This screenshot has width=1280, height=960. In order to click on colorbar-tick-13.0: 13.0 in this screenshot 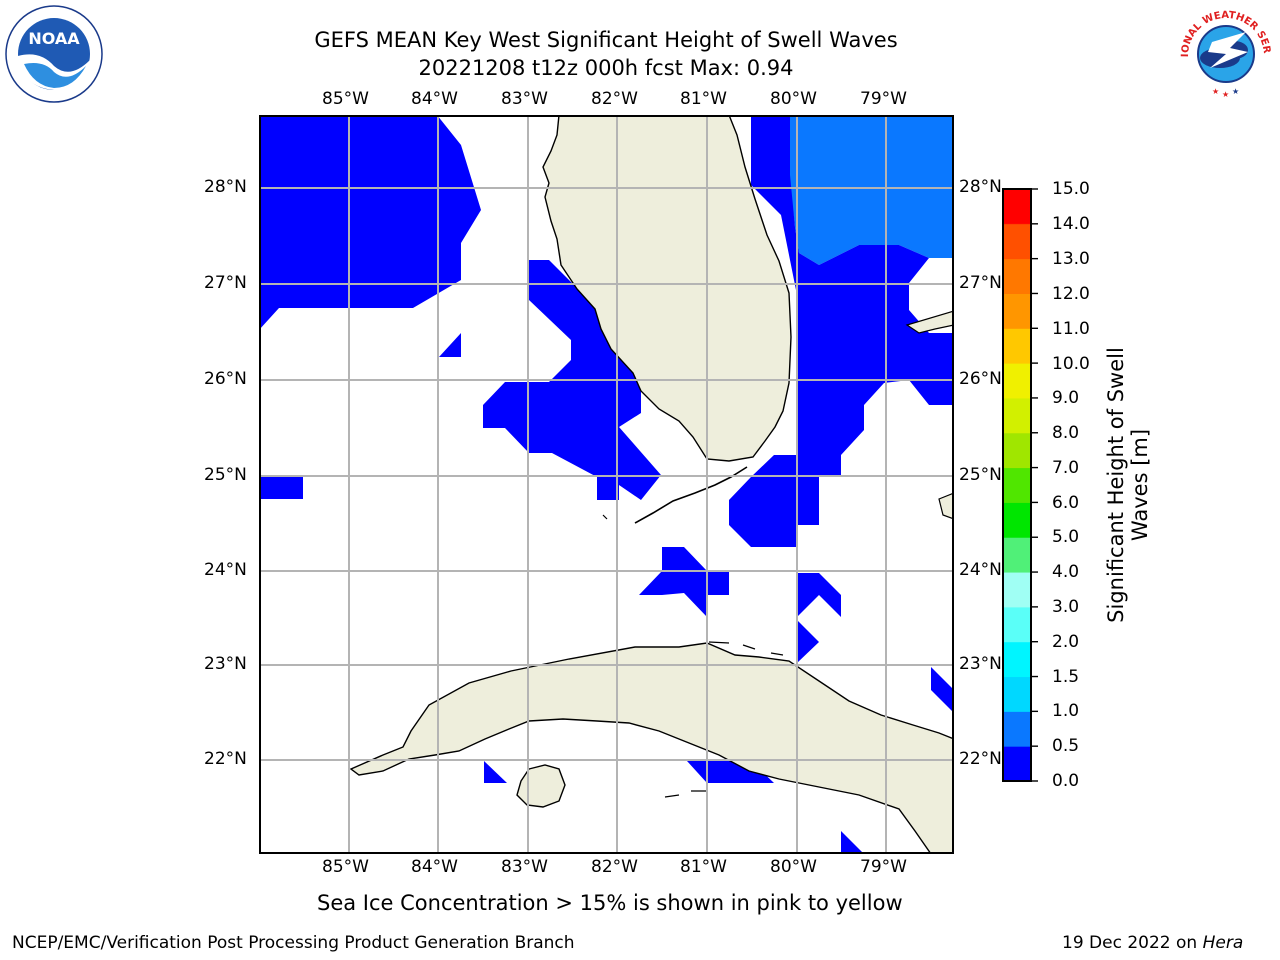, I will do `click(1071, 259)`.